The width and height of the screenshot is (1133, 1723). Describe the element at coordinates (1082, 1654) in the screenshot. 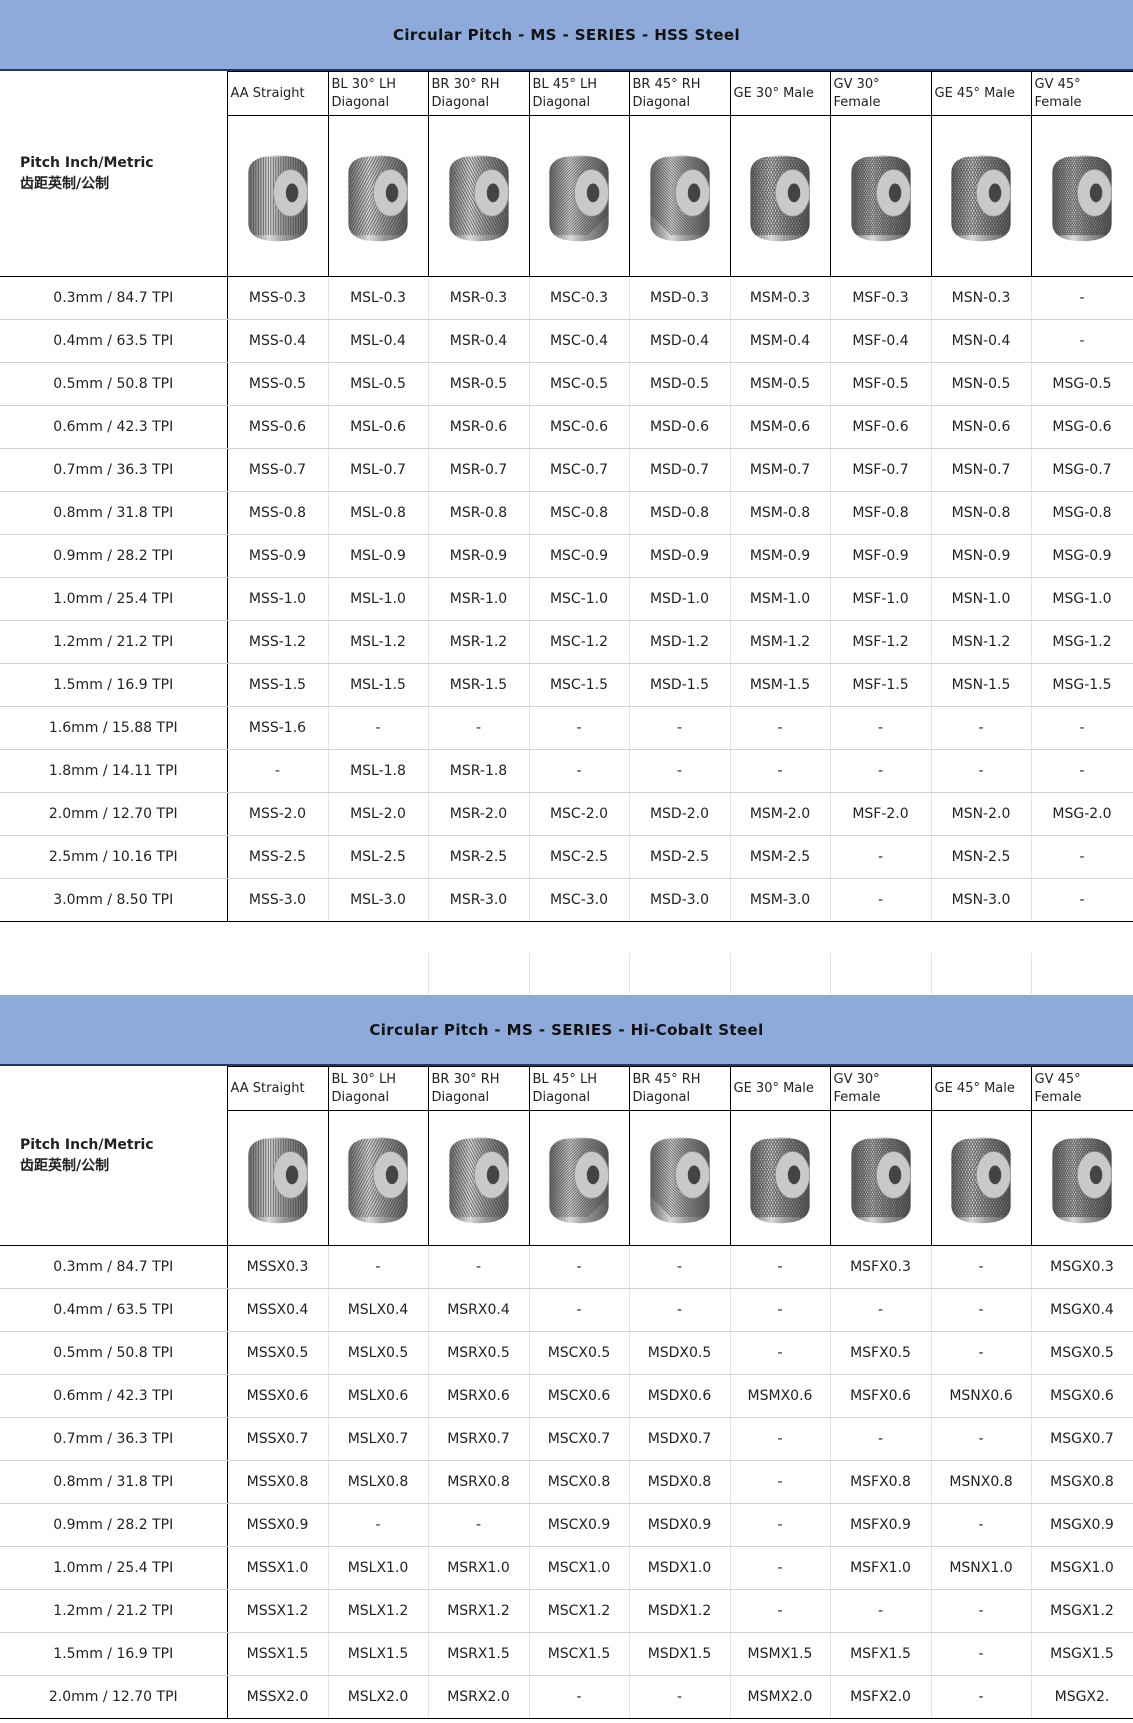

I see `part-number-cell: MSGX1.5` at that location.